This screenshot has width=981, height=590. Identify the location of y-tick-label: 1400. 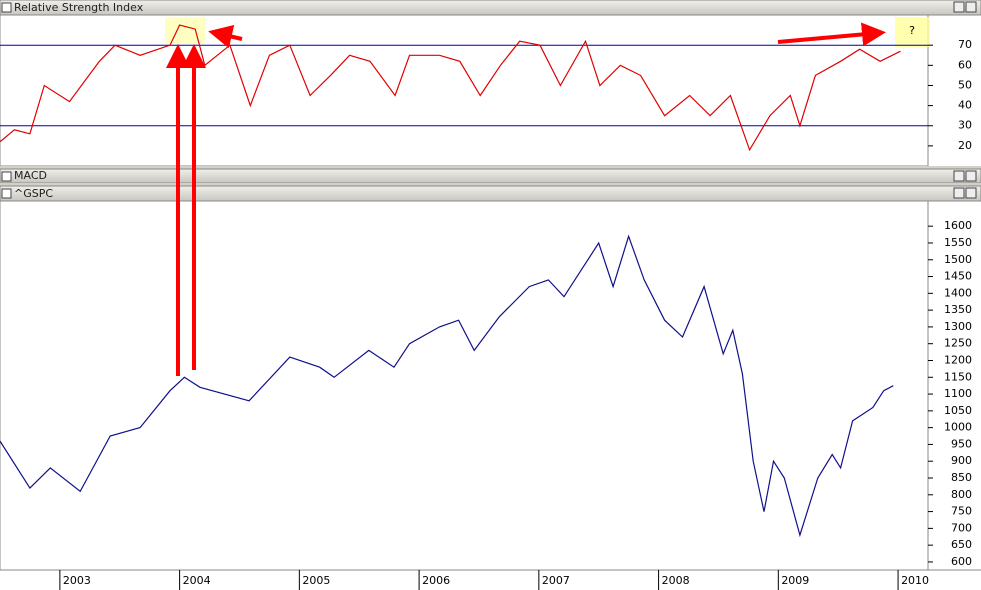
(958, 292).